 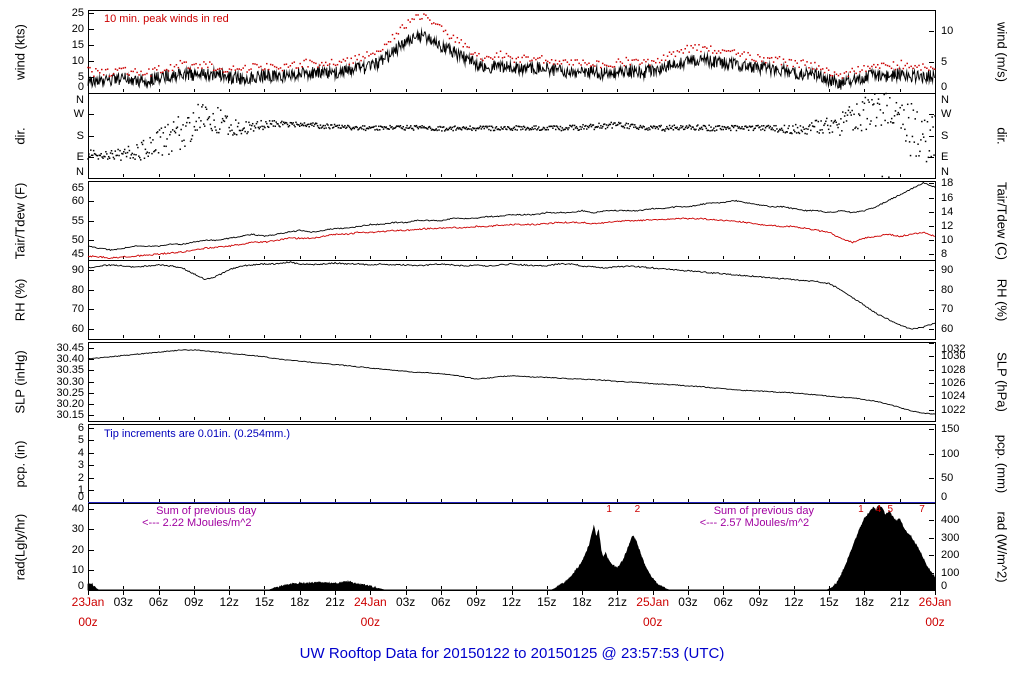 I want to click on y-tick-left-radiation: 40, so click(x=77, y=509).